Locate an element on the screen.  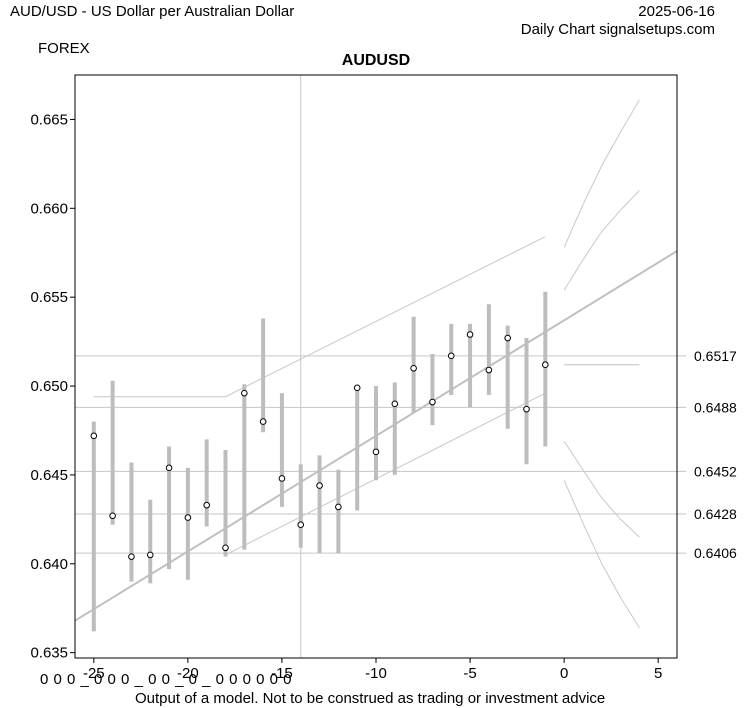
y-axis-label: 0.665 is located at coordinates (49, 119).